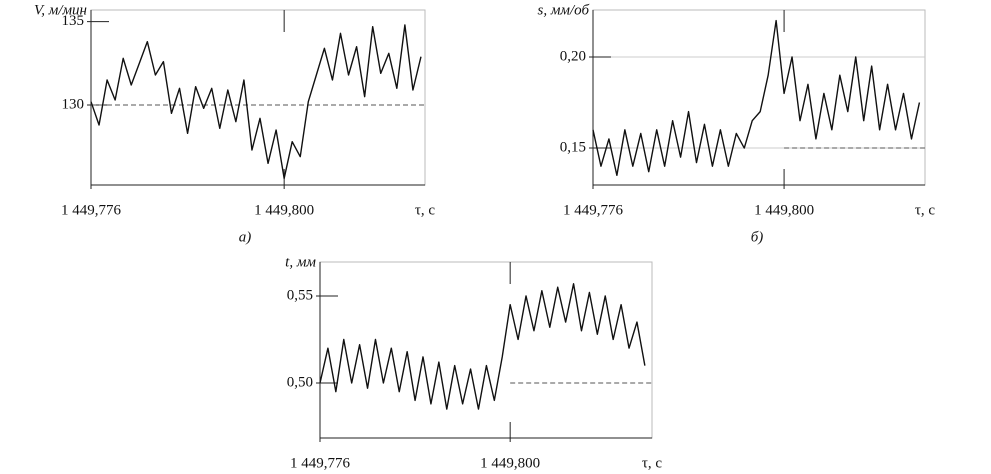  I want to click on caption: б), so click(757, 237).